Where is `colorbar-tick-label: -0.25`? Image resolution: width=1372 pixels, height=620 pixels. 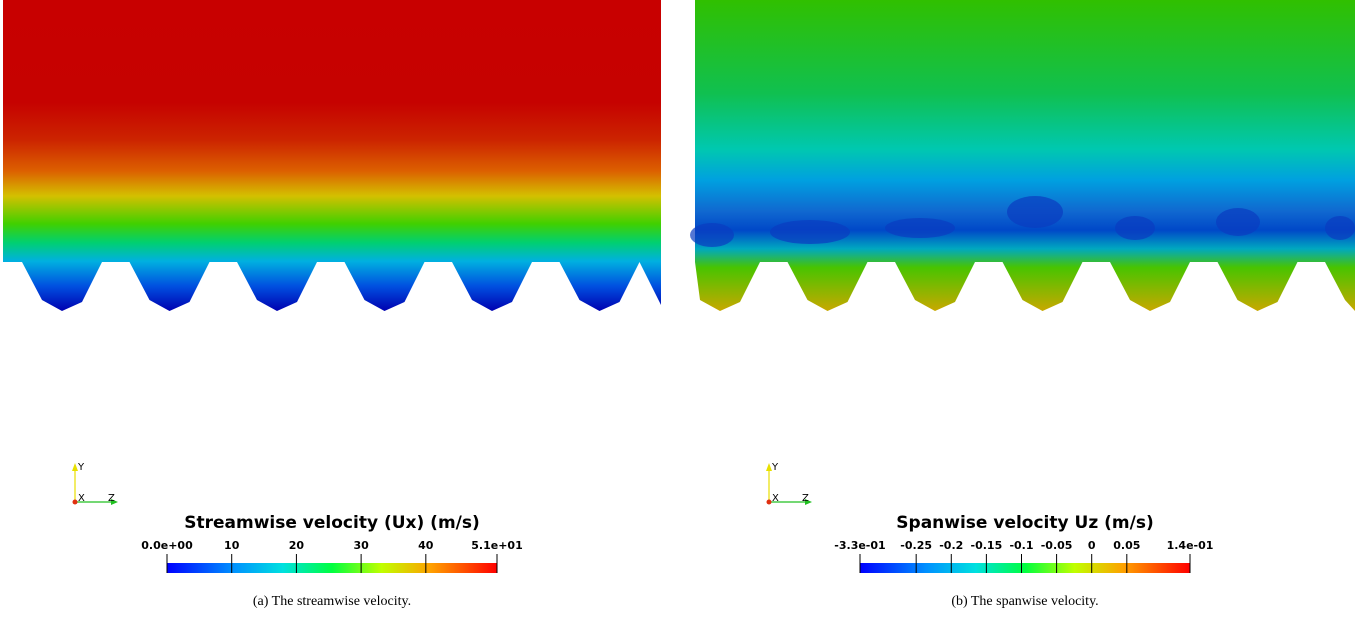
colorbar-tick-label: -0.25 is located at coordinates (916, 545).